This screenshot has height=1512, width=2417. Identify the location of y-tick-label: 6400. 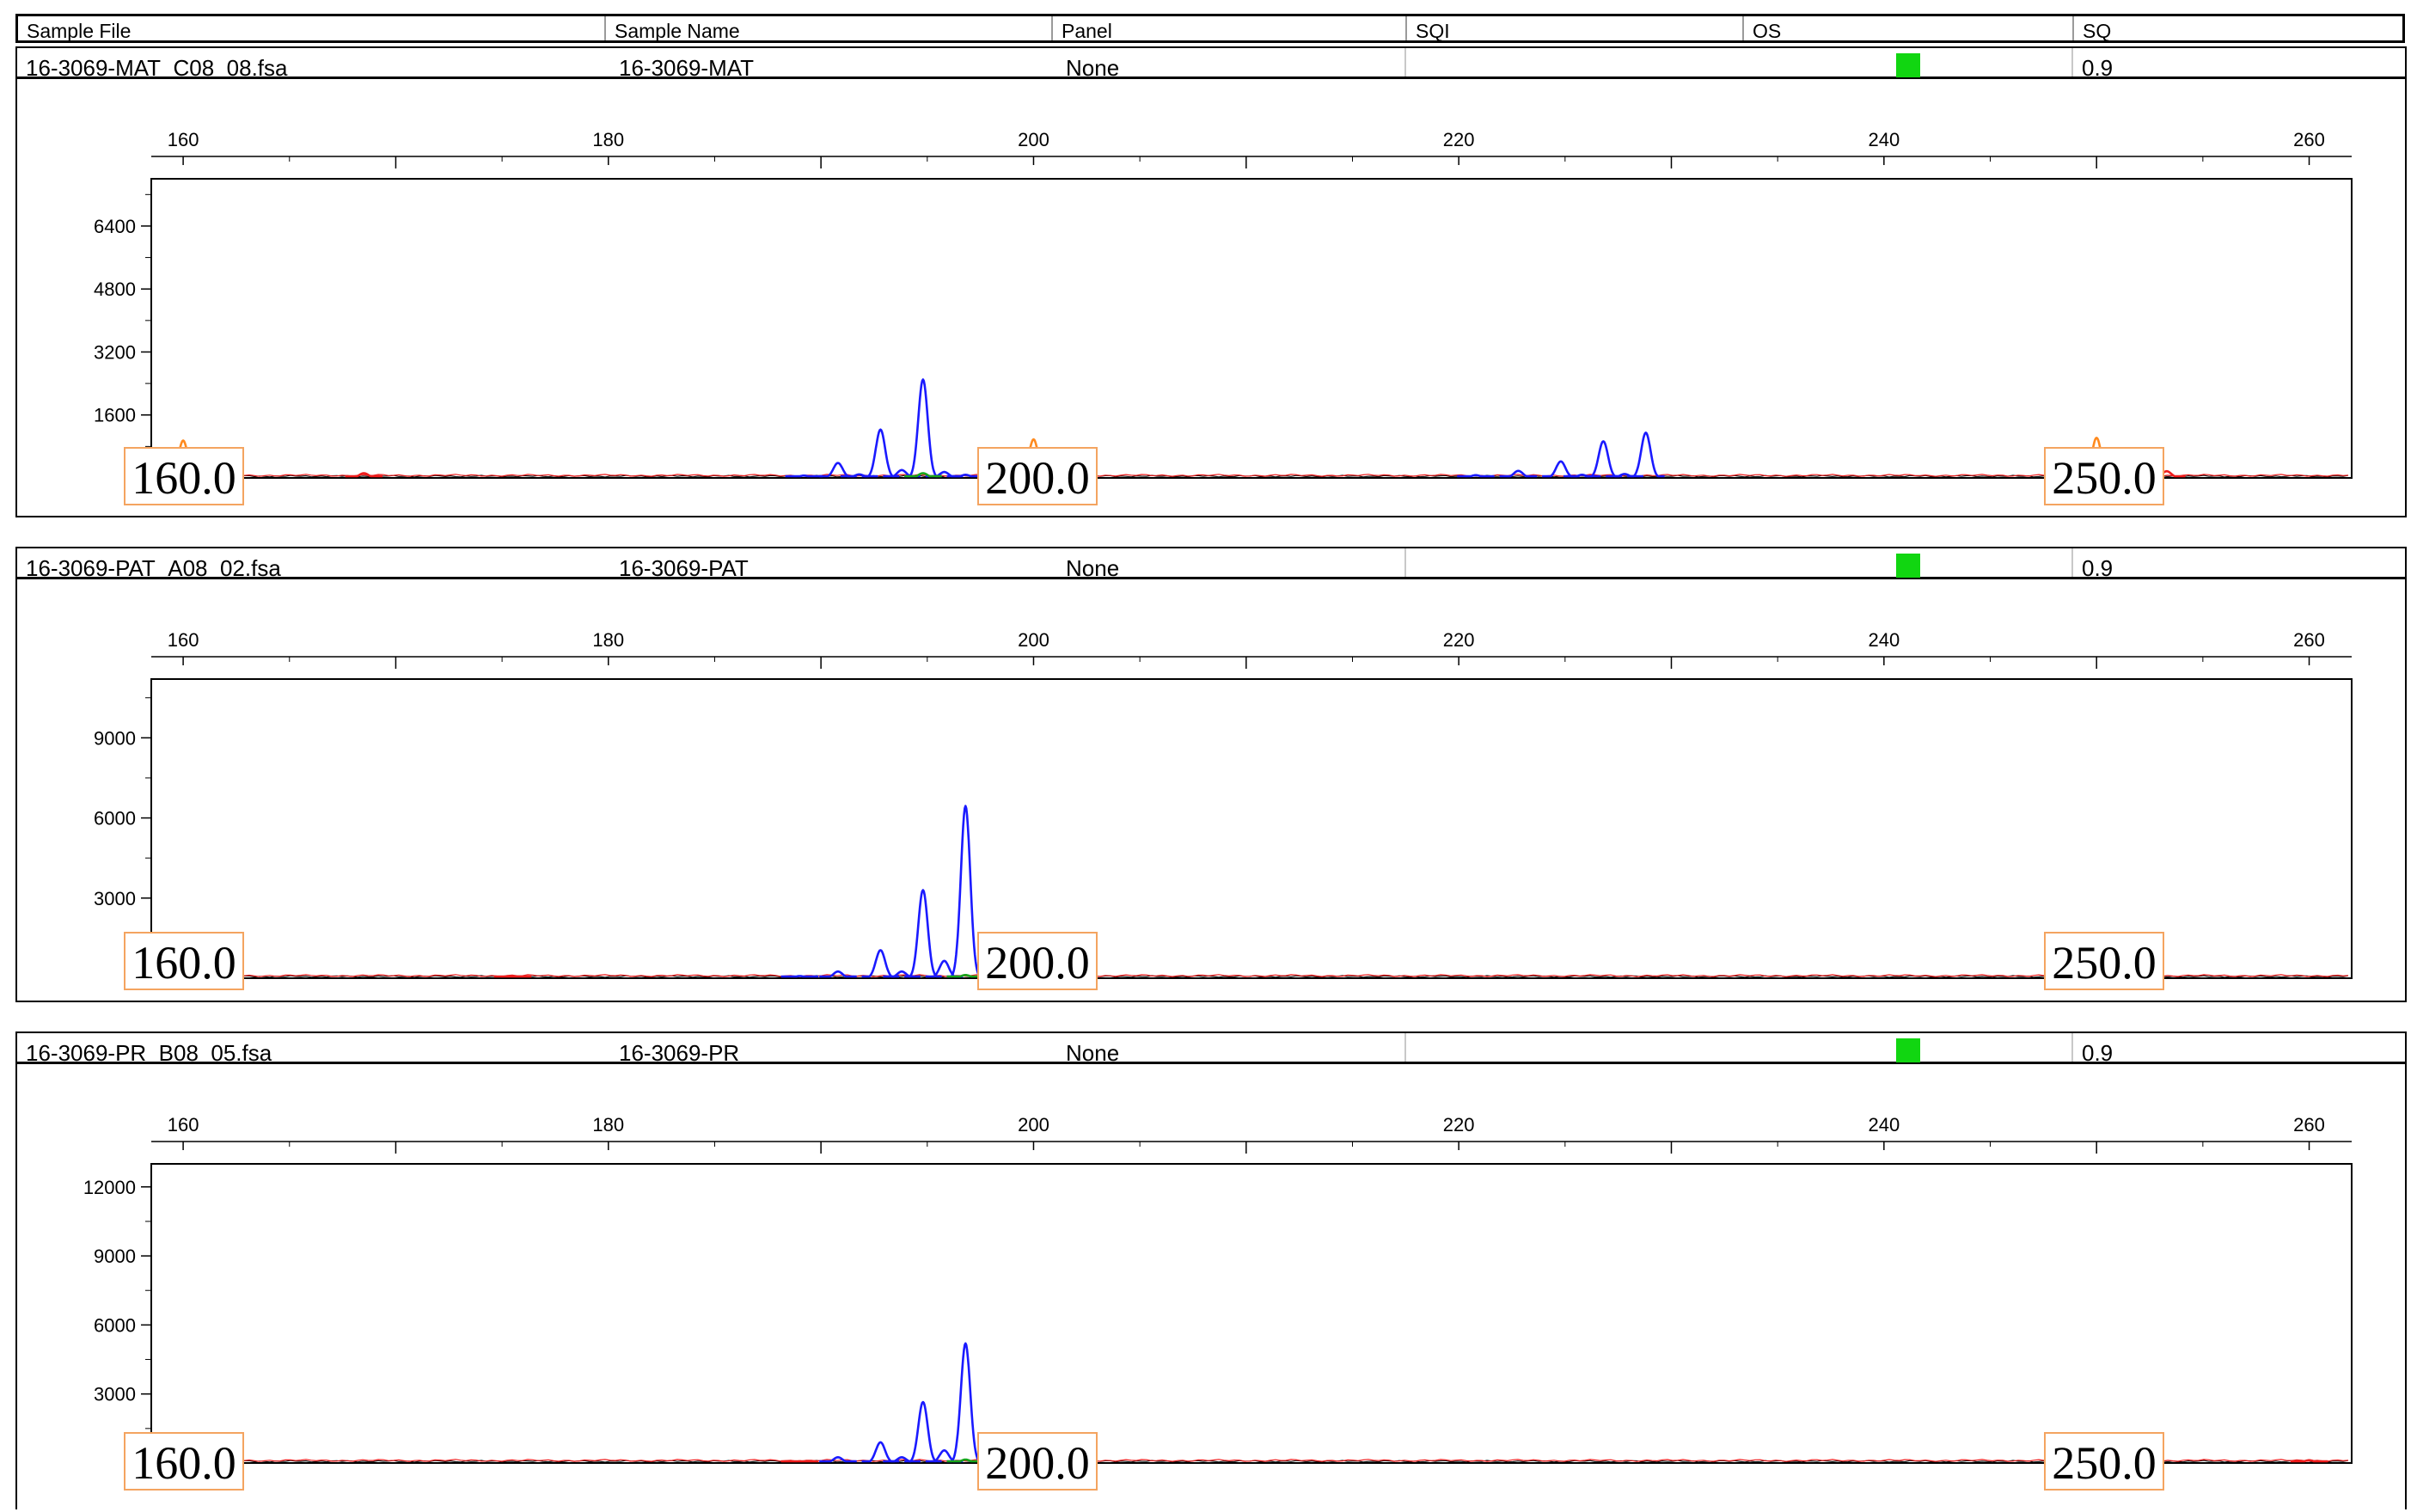
(115, 226).